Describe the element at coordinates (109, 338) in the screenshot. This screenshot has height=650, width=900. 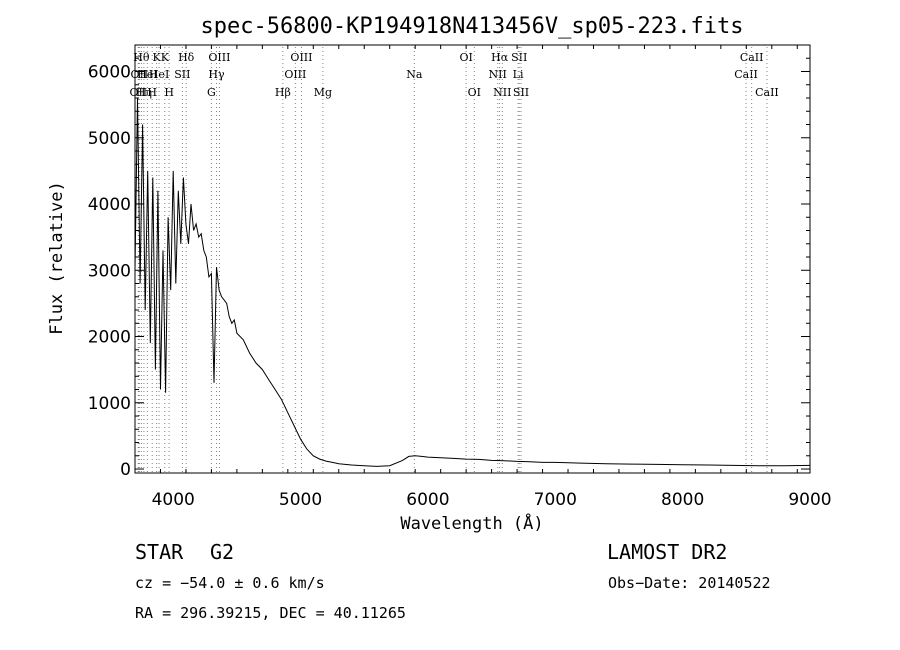
I see `y-tick-label: 2000` at that location.